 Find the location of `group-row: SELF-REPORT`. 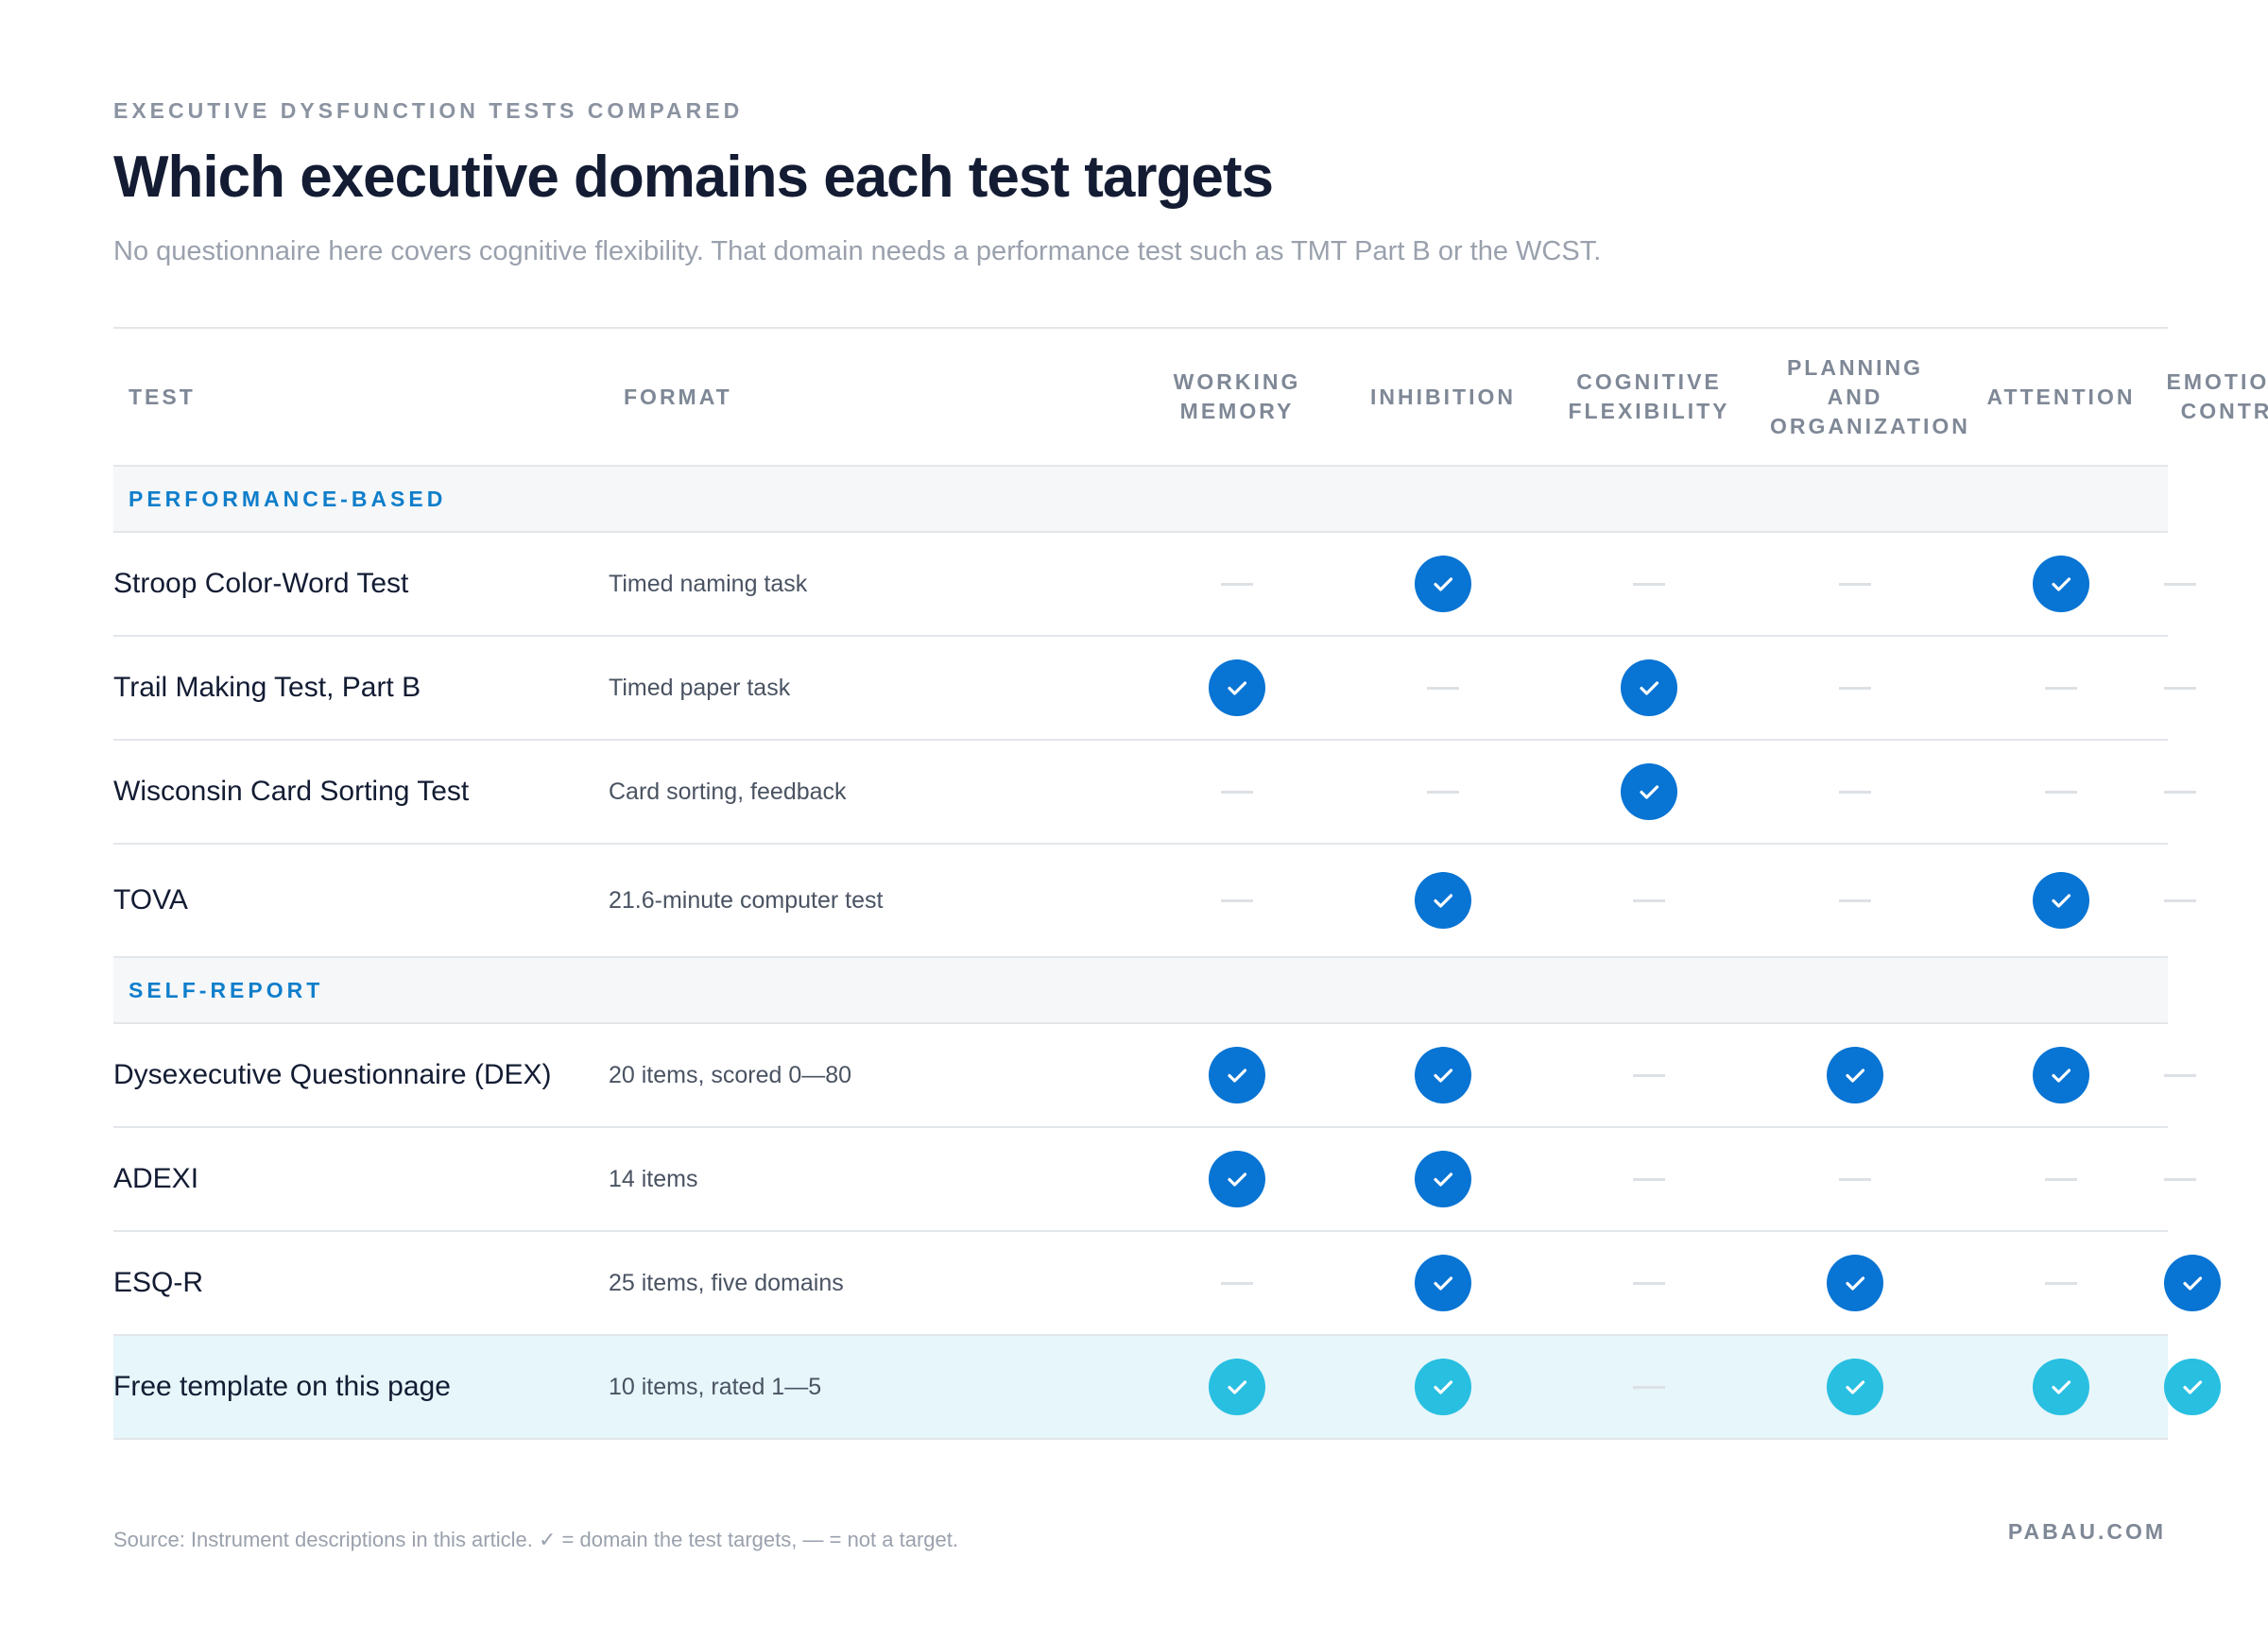

group-row: SELF-REPORT is located at coordinates (1140, 990).